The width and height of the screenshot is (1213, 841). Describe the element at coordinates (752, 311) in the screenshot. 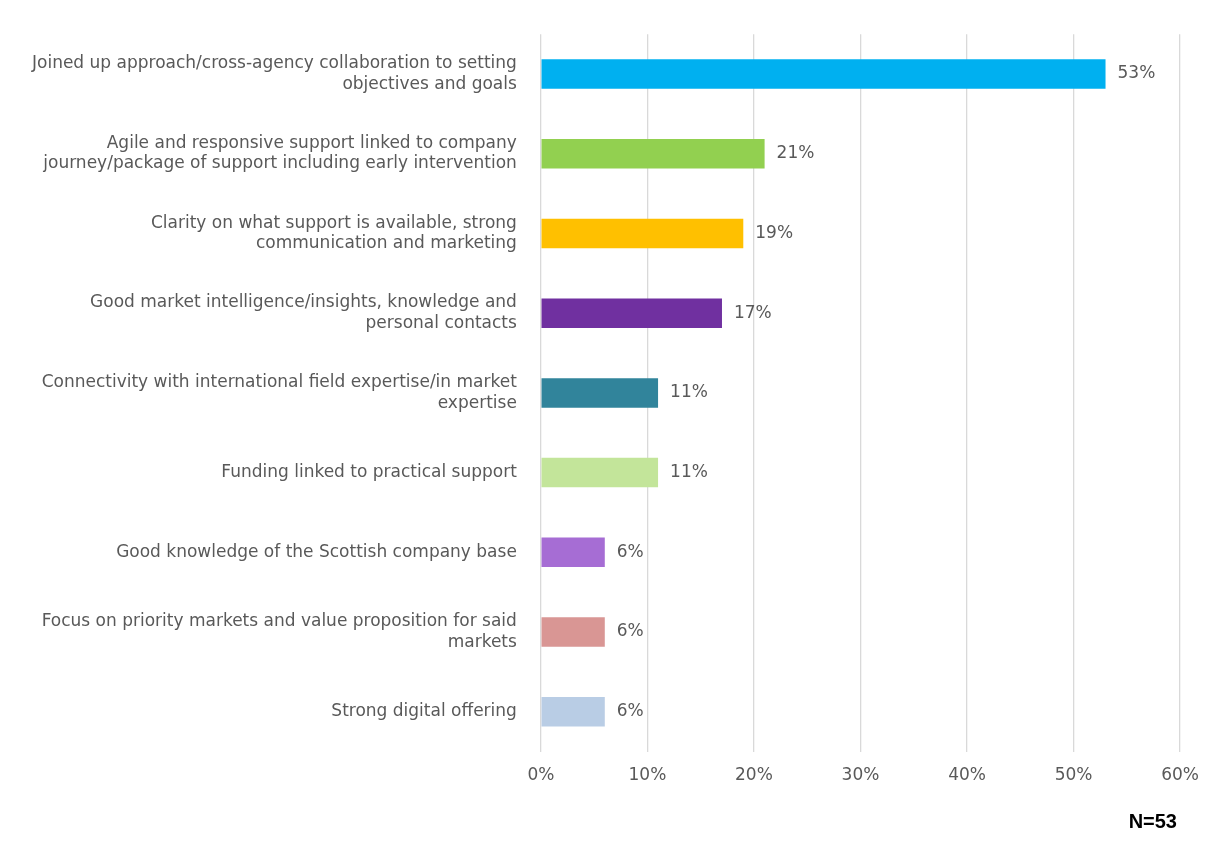

I see `data-label: 17%` at that location.